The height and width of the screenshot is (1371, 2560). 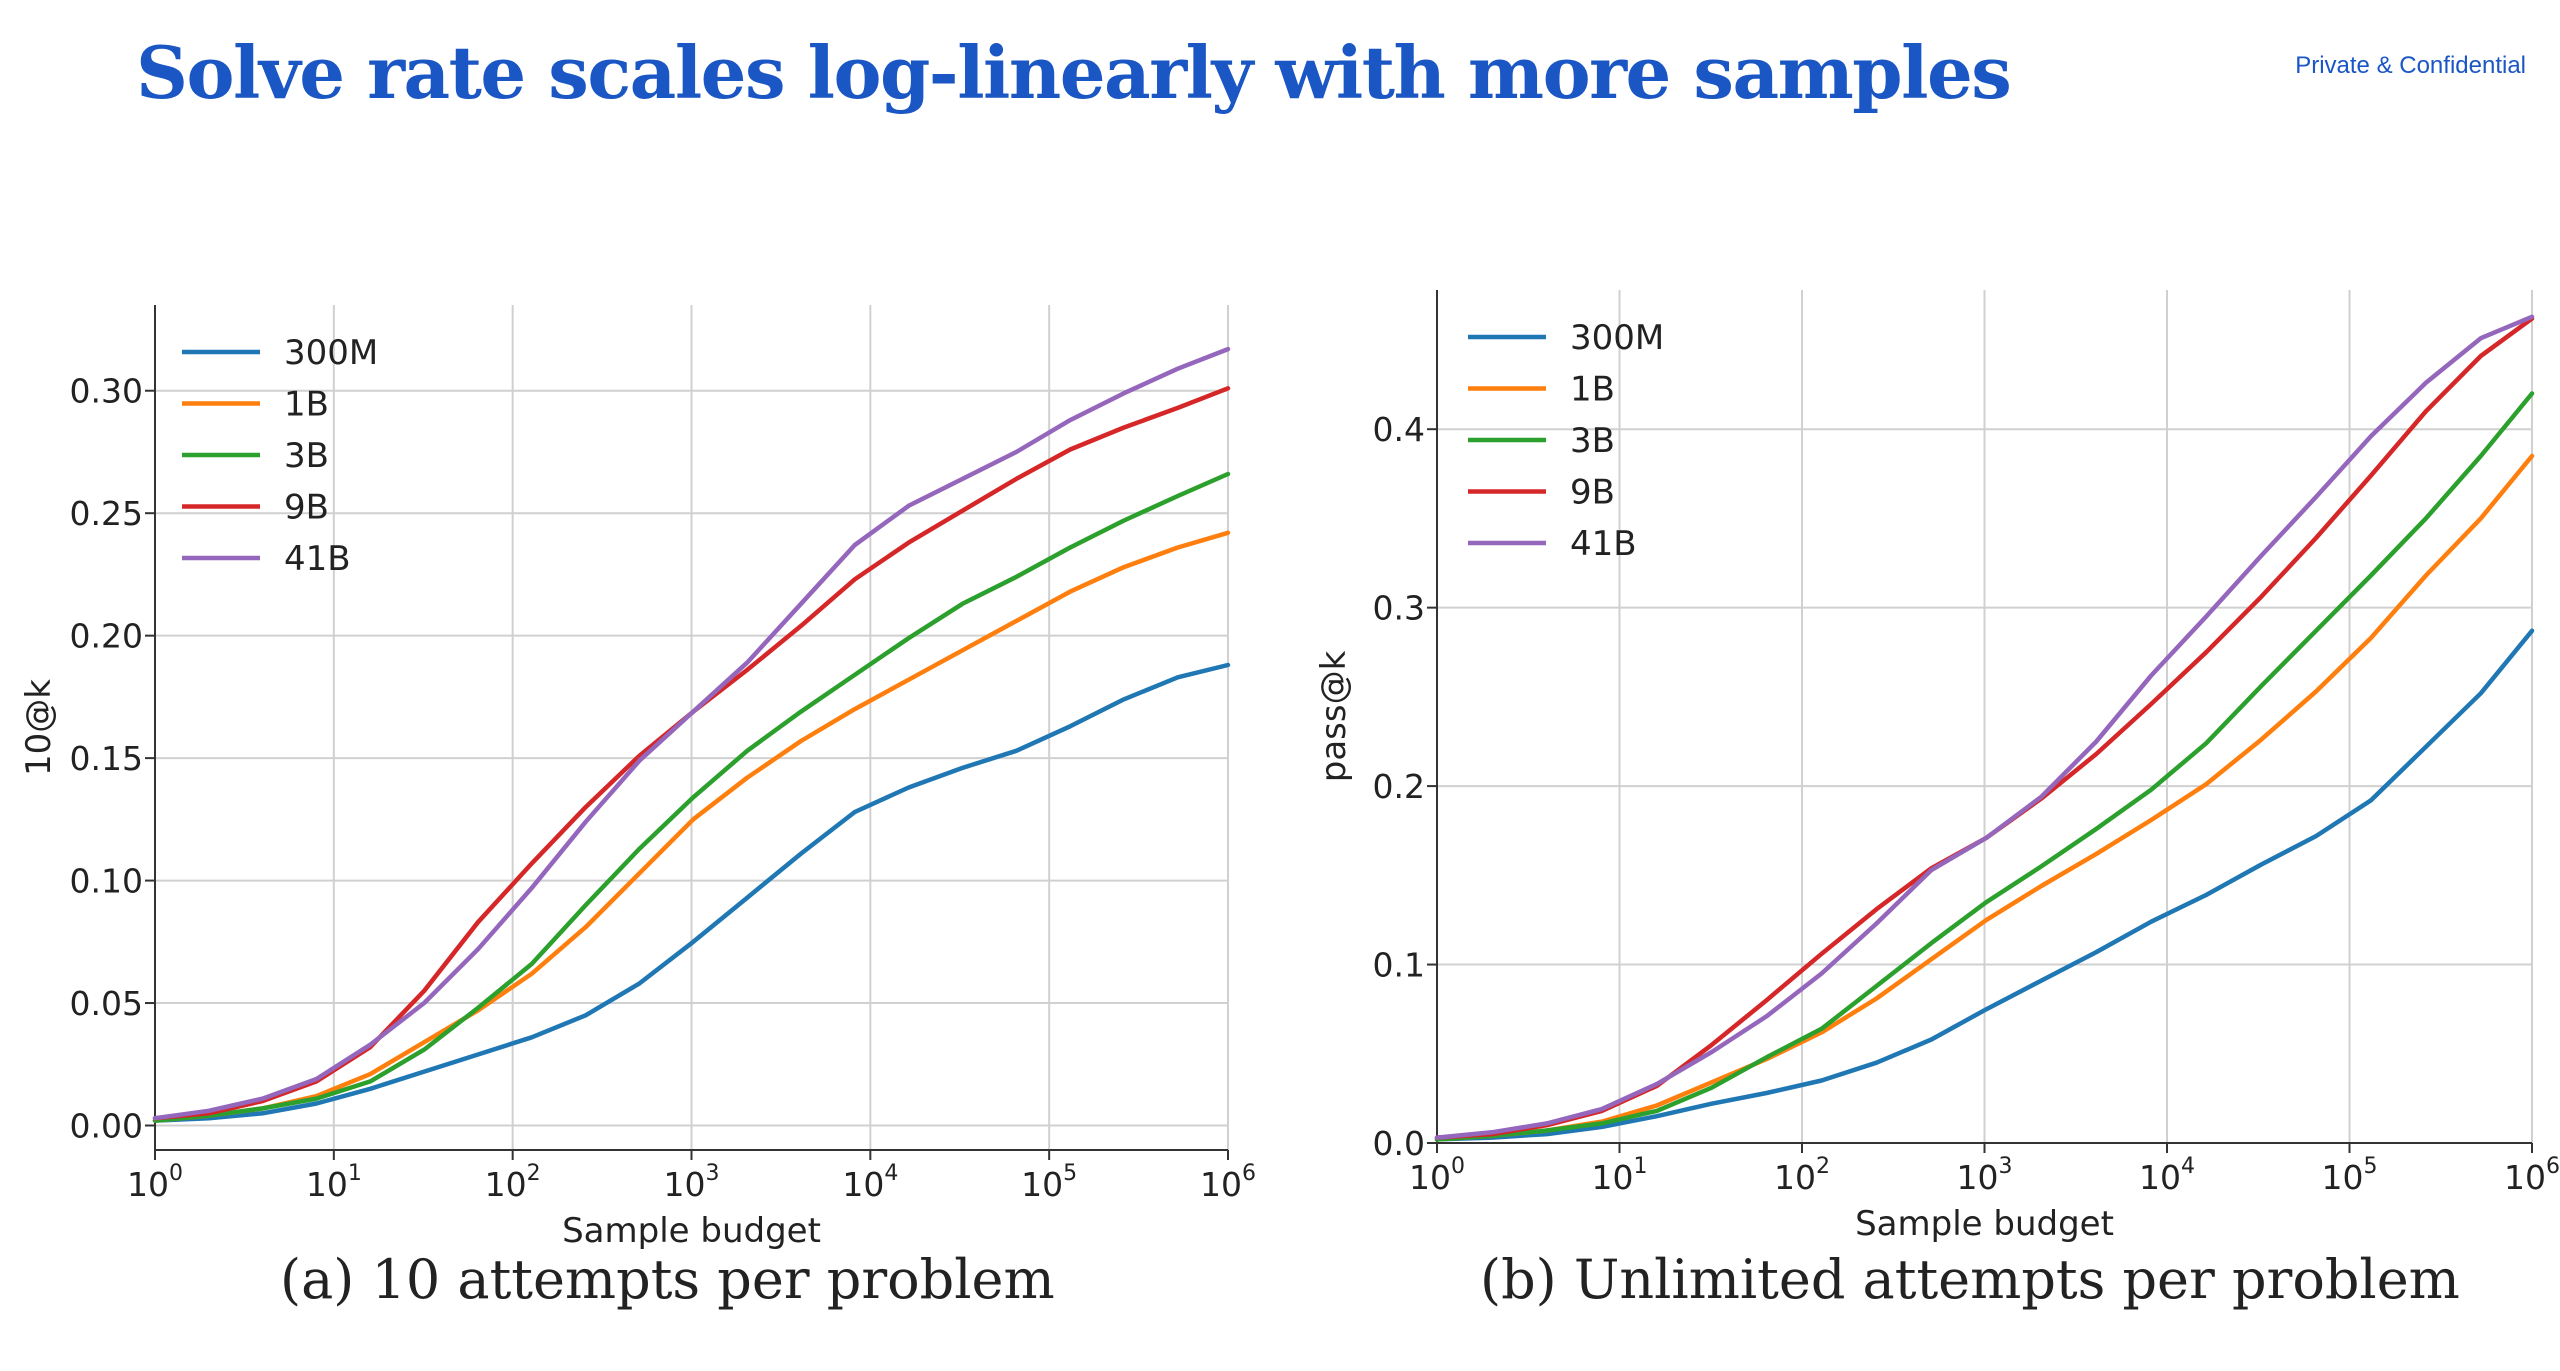 I want to click on y-axis-label: 10@k, so click(x=39, y=727).